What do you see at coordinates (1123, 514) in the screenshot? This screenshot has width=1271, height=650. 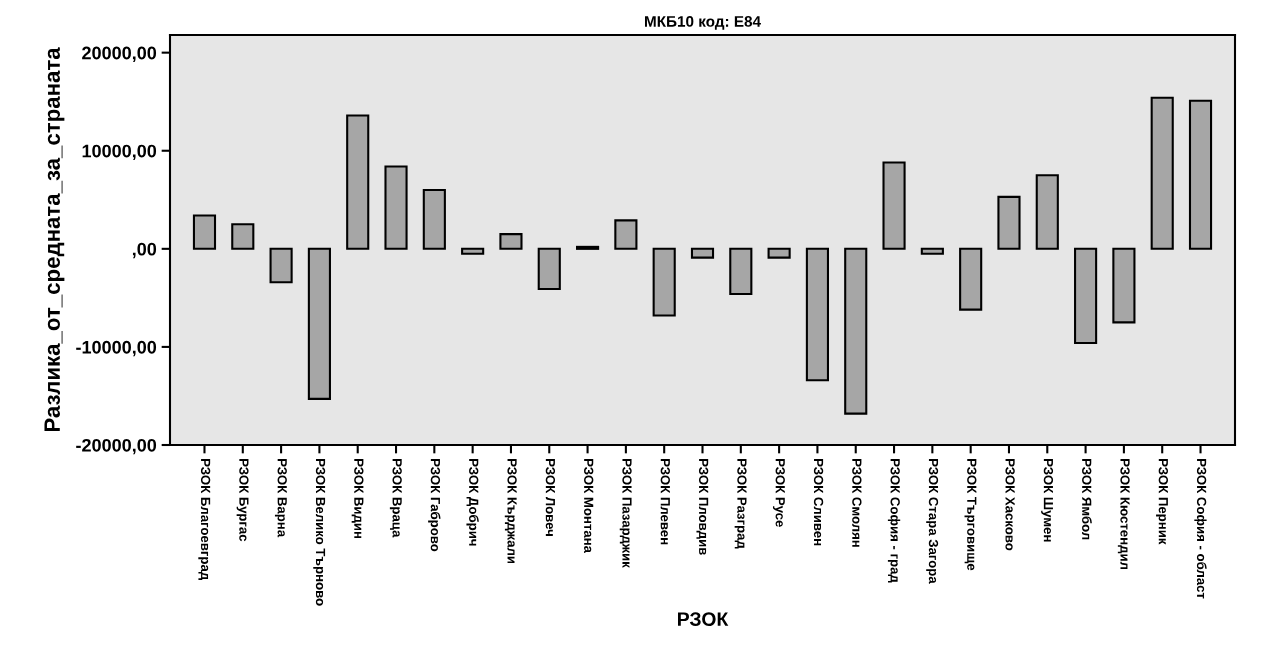 I see `x-tick-label: РЗОК Кюстендил` at bounding box center [1123, 514].